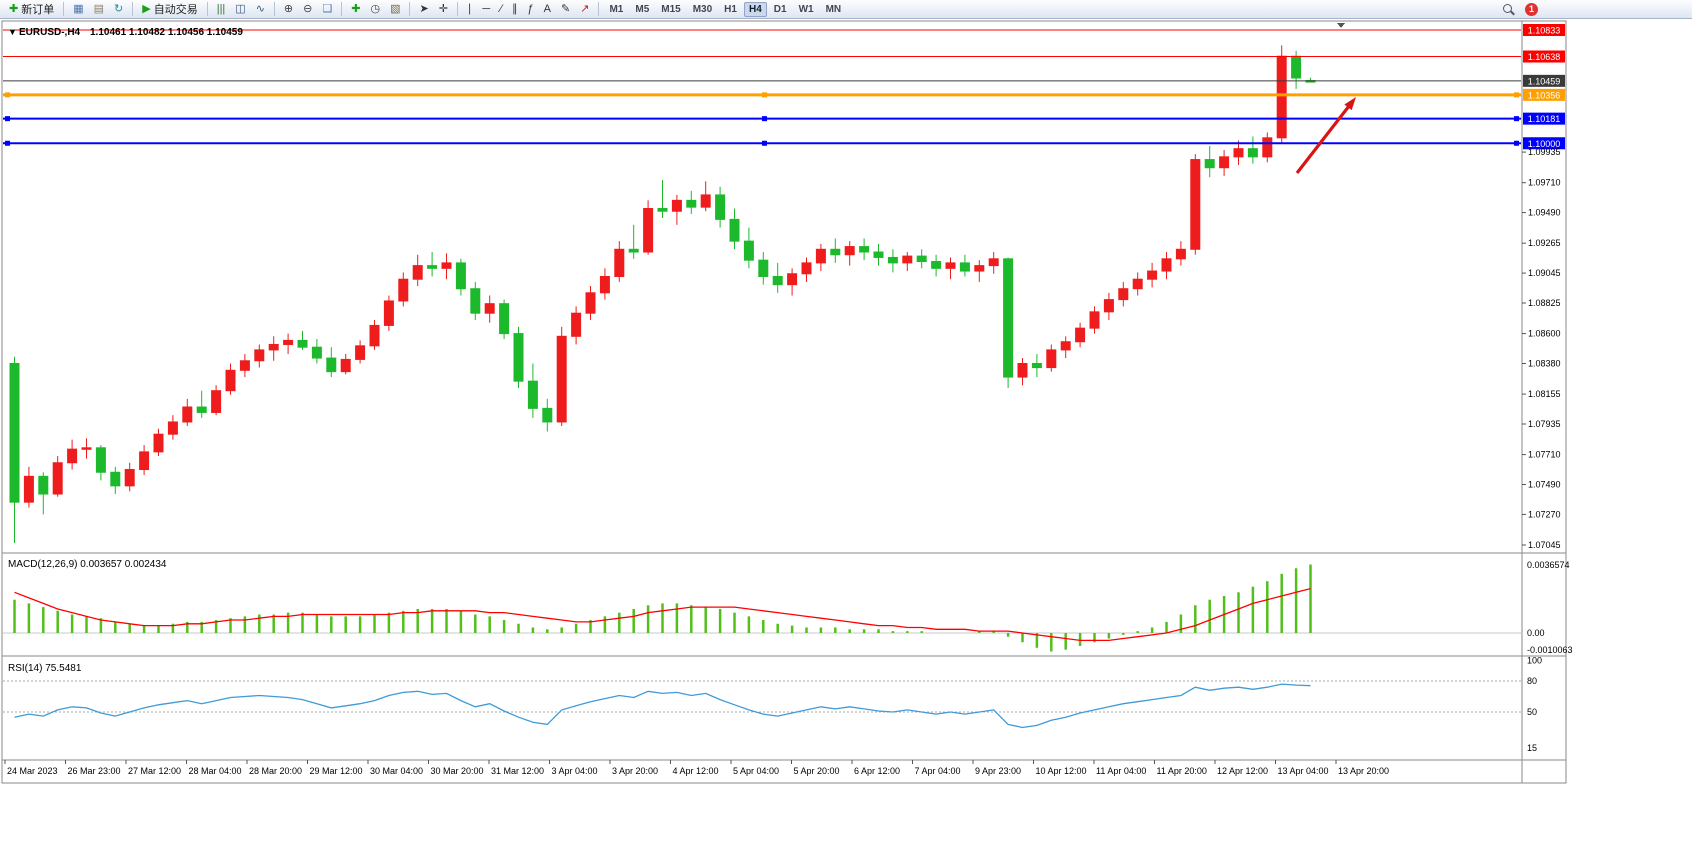 The height and width of the screenshot is (847, 1692). What do you see at coordinates (547, 9) in the screenshot?
I see `text-button: A` at bounding box center [547, 9].